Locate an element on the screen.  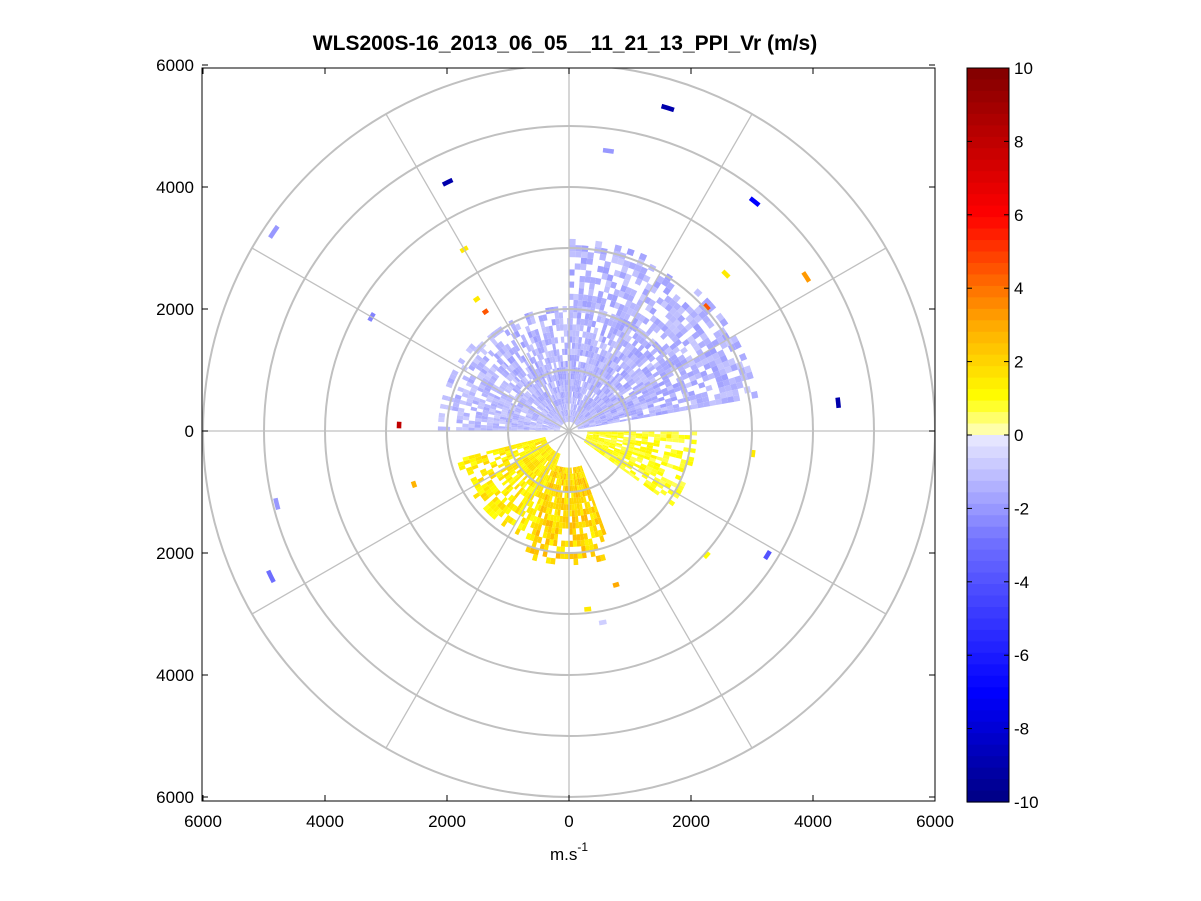
colorbar-tick-label: -4 is located at coordinates (1021, 582).